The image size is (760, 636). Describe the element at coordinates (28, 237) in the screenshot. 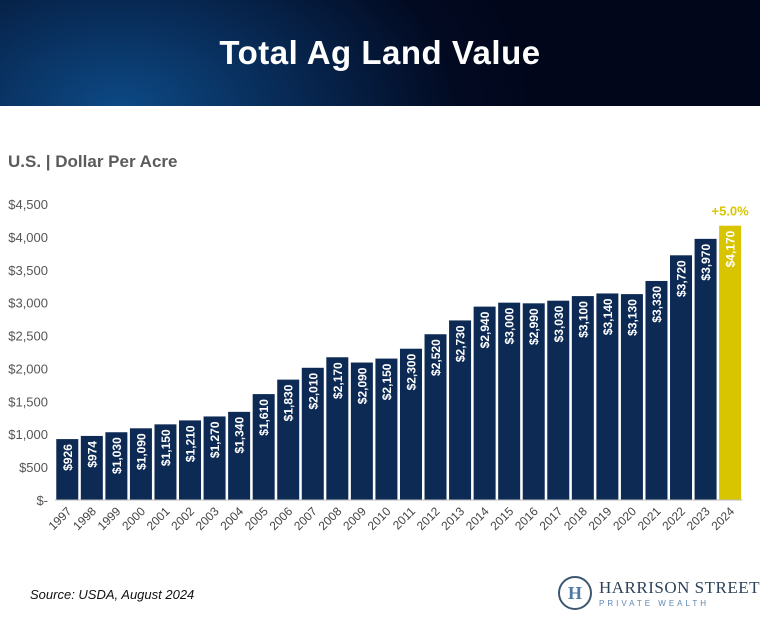

I see `y-tick-label: $4,000` at that location.